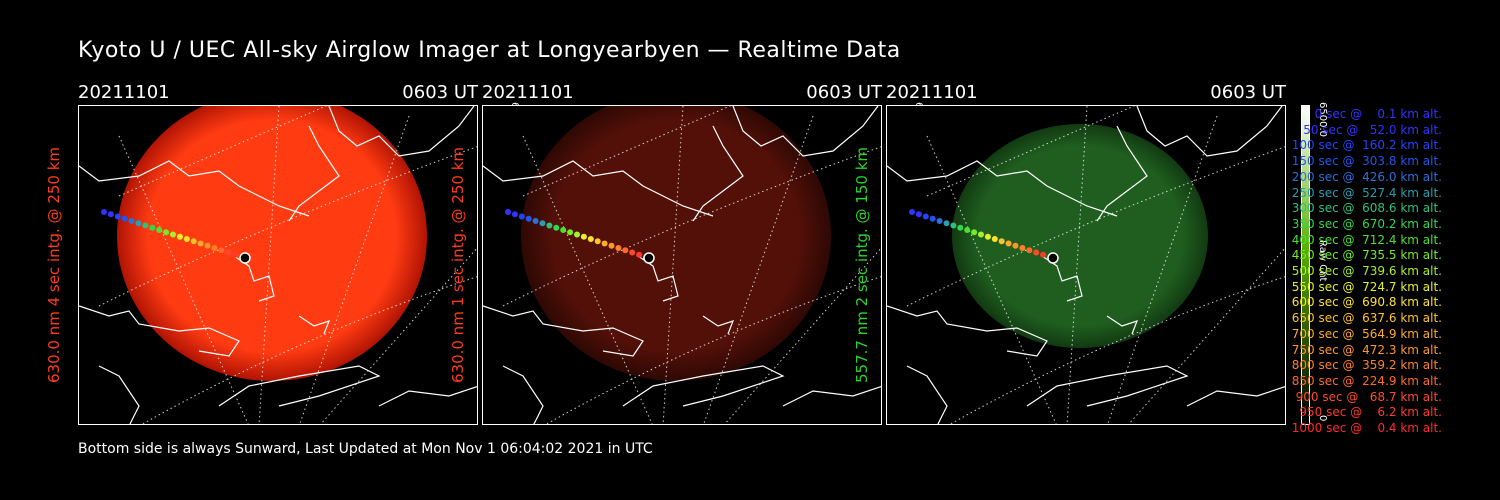  What do you see at coordinates (1364, 286) in the screenshot?
I see `legend-item: 550 sec @ 724.7 km alt.` at bounding box center [1364, 286].